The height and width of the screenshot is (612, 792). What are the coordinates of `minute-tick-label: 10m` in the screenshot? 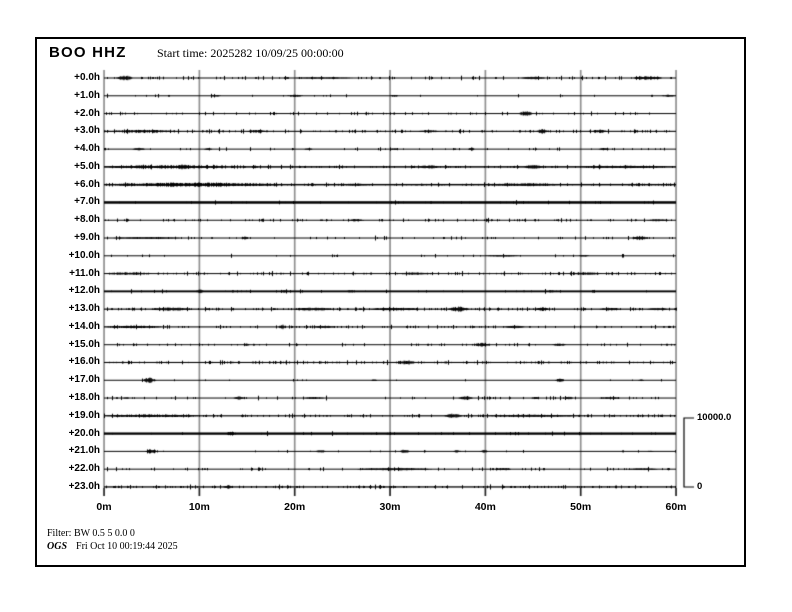 It's located at (199, 507).